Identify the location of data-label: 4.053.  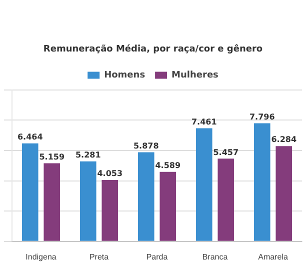
(110, 173).